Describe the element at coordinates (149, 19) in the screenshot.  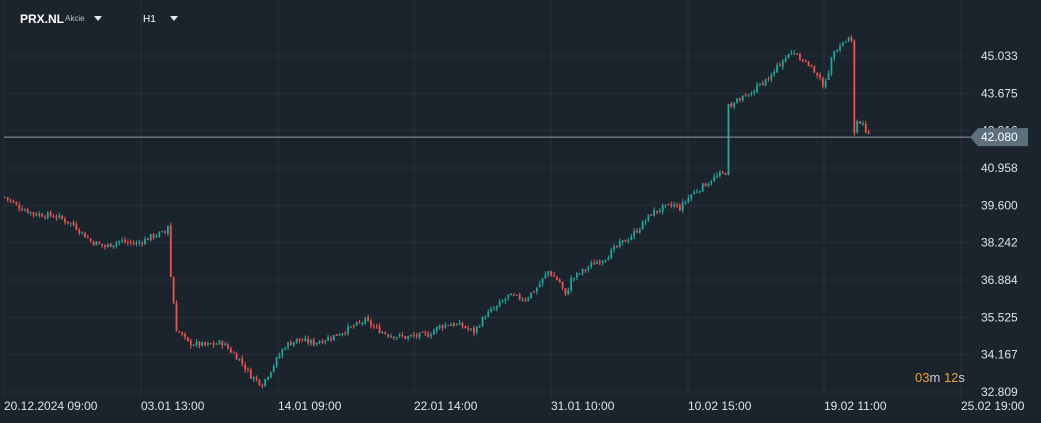
I see `timeframe-selector: H1` at that location.